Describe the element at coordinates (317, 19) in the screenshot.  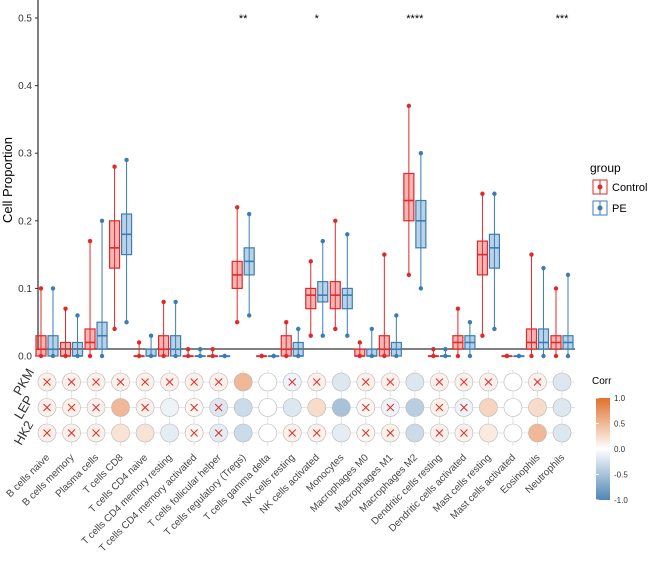
I see `significance: *` at that location.